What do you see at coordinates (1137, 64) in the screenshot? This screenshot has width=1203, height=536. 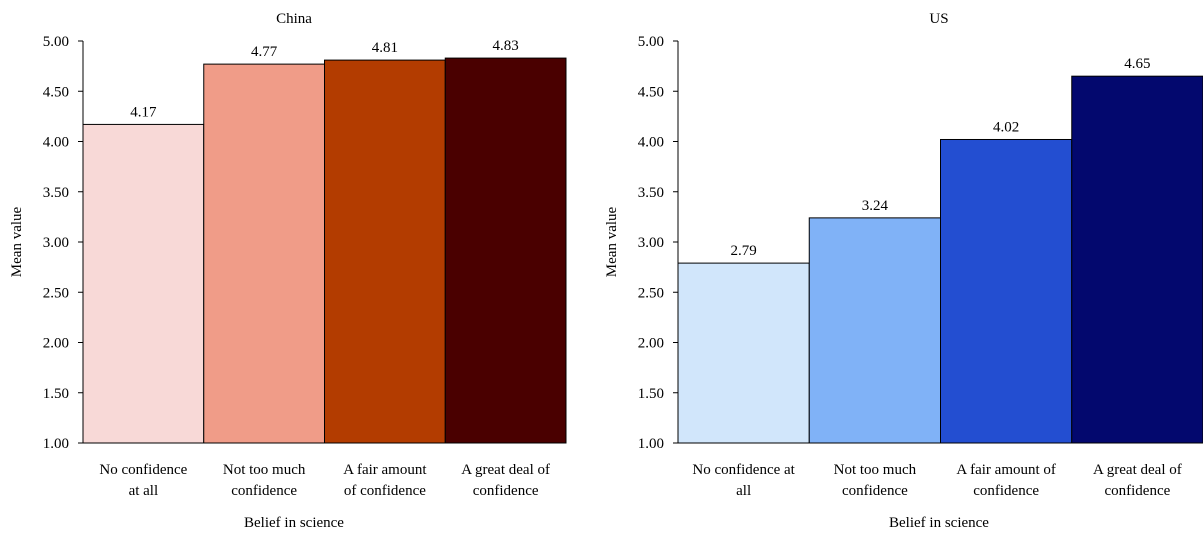 I see `data-label: 4.65` at bounding box center [1137, 64].